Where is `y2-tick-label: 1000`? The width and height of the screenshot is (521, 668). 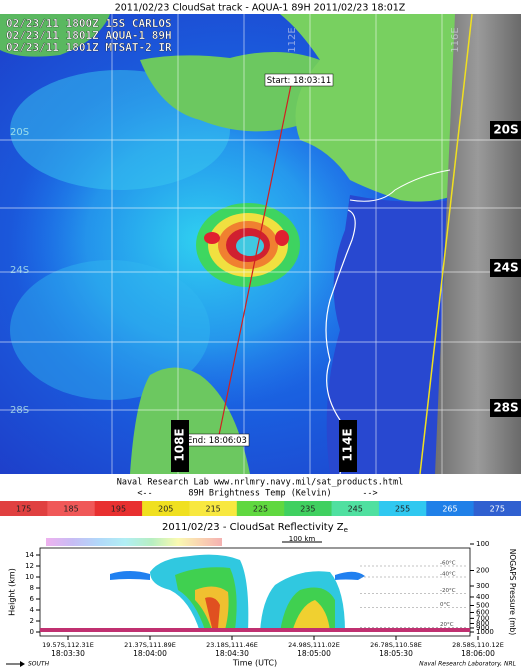 y2-tick-label: 1000 is located at coordinates (485, 632).